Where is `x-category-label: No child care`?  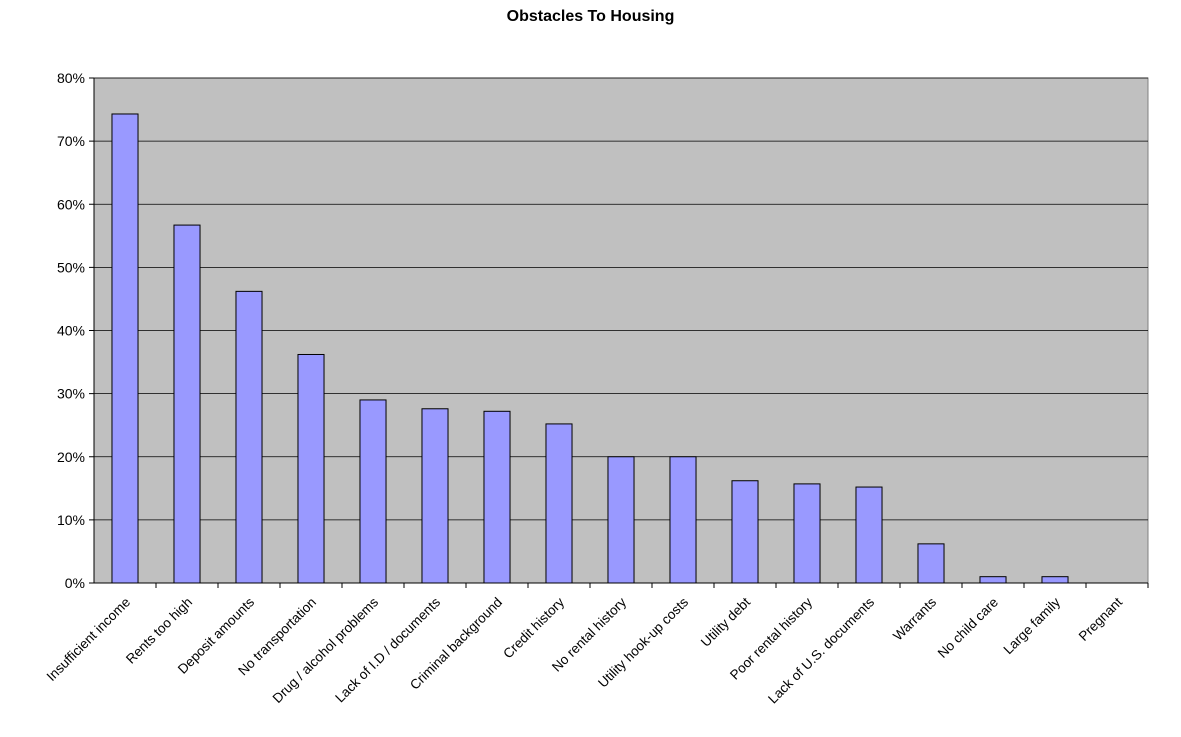
x-category-label: No child care is located at coordinates (968, 628).